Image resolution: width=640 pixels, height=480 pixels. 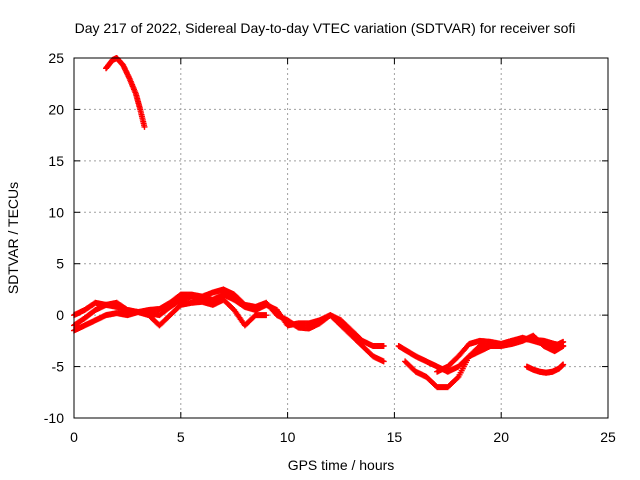 What do you see at coordinates (288, 437) in the screenshot?
I see `x-tick-label: 10` at bounding box center [288, 437].